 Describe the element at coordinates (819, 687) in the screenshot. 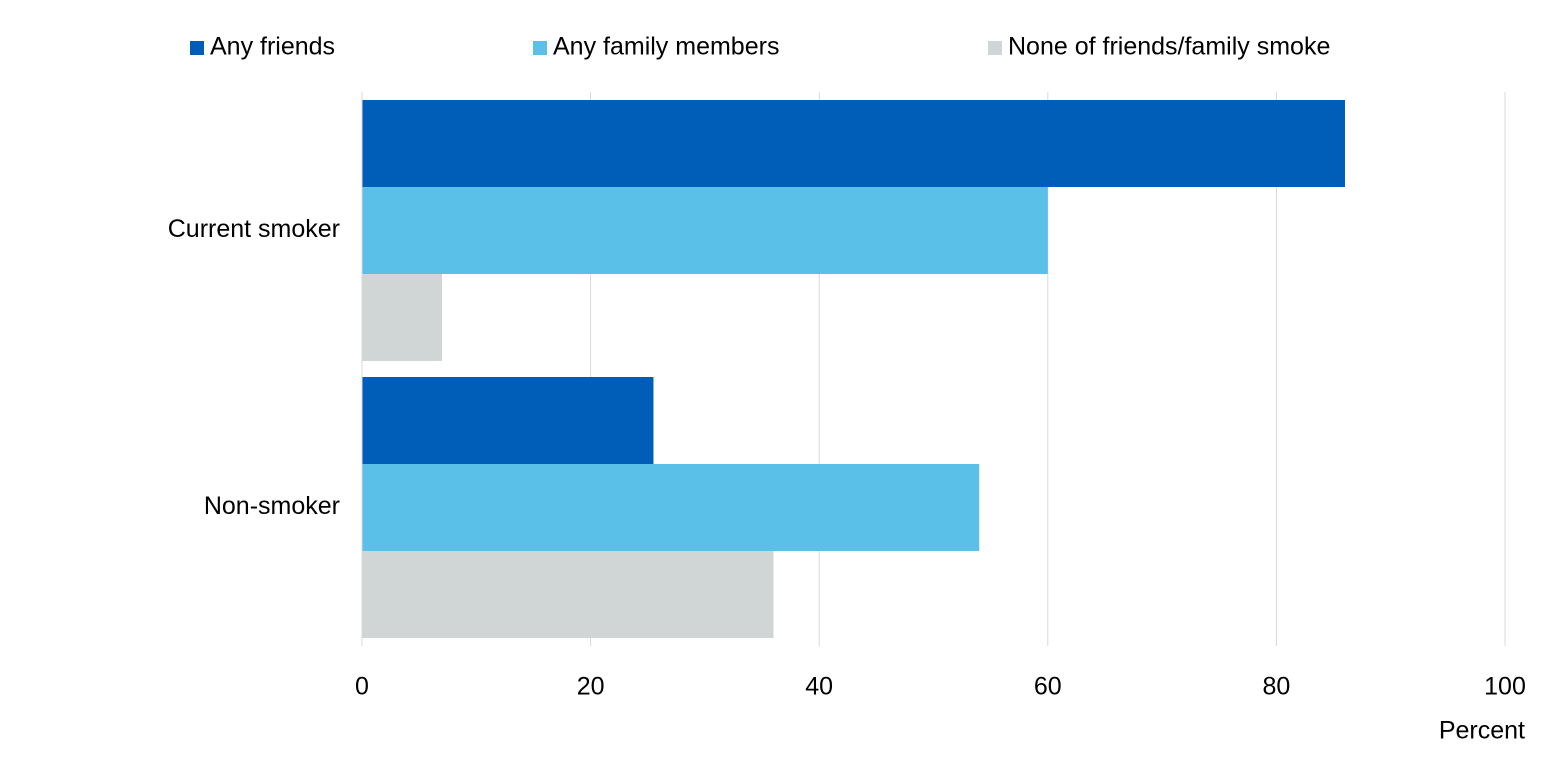

I see `x-tick-label: 40` at that location.